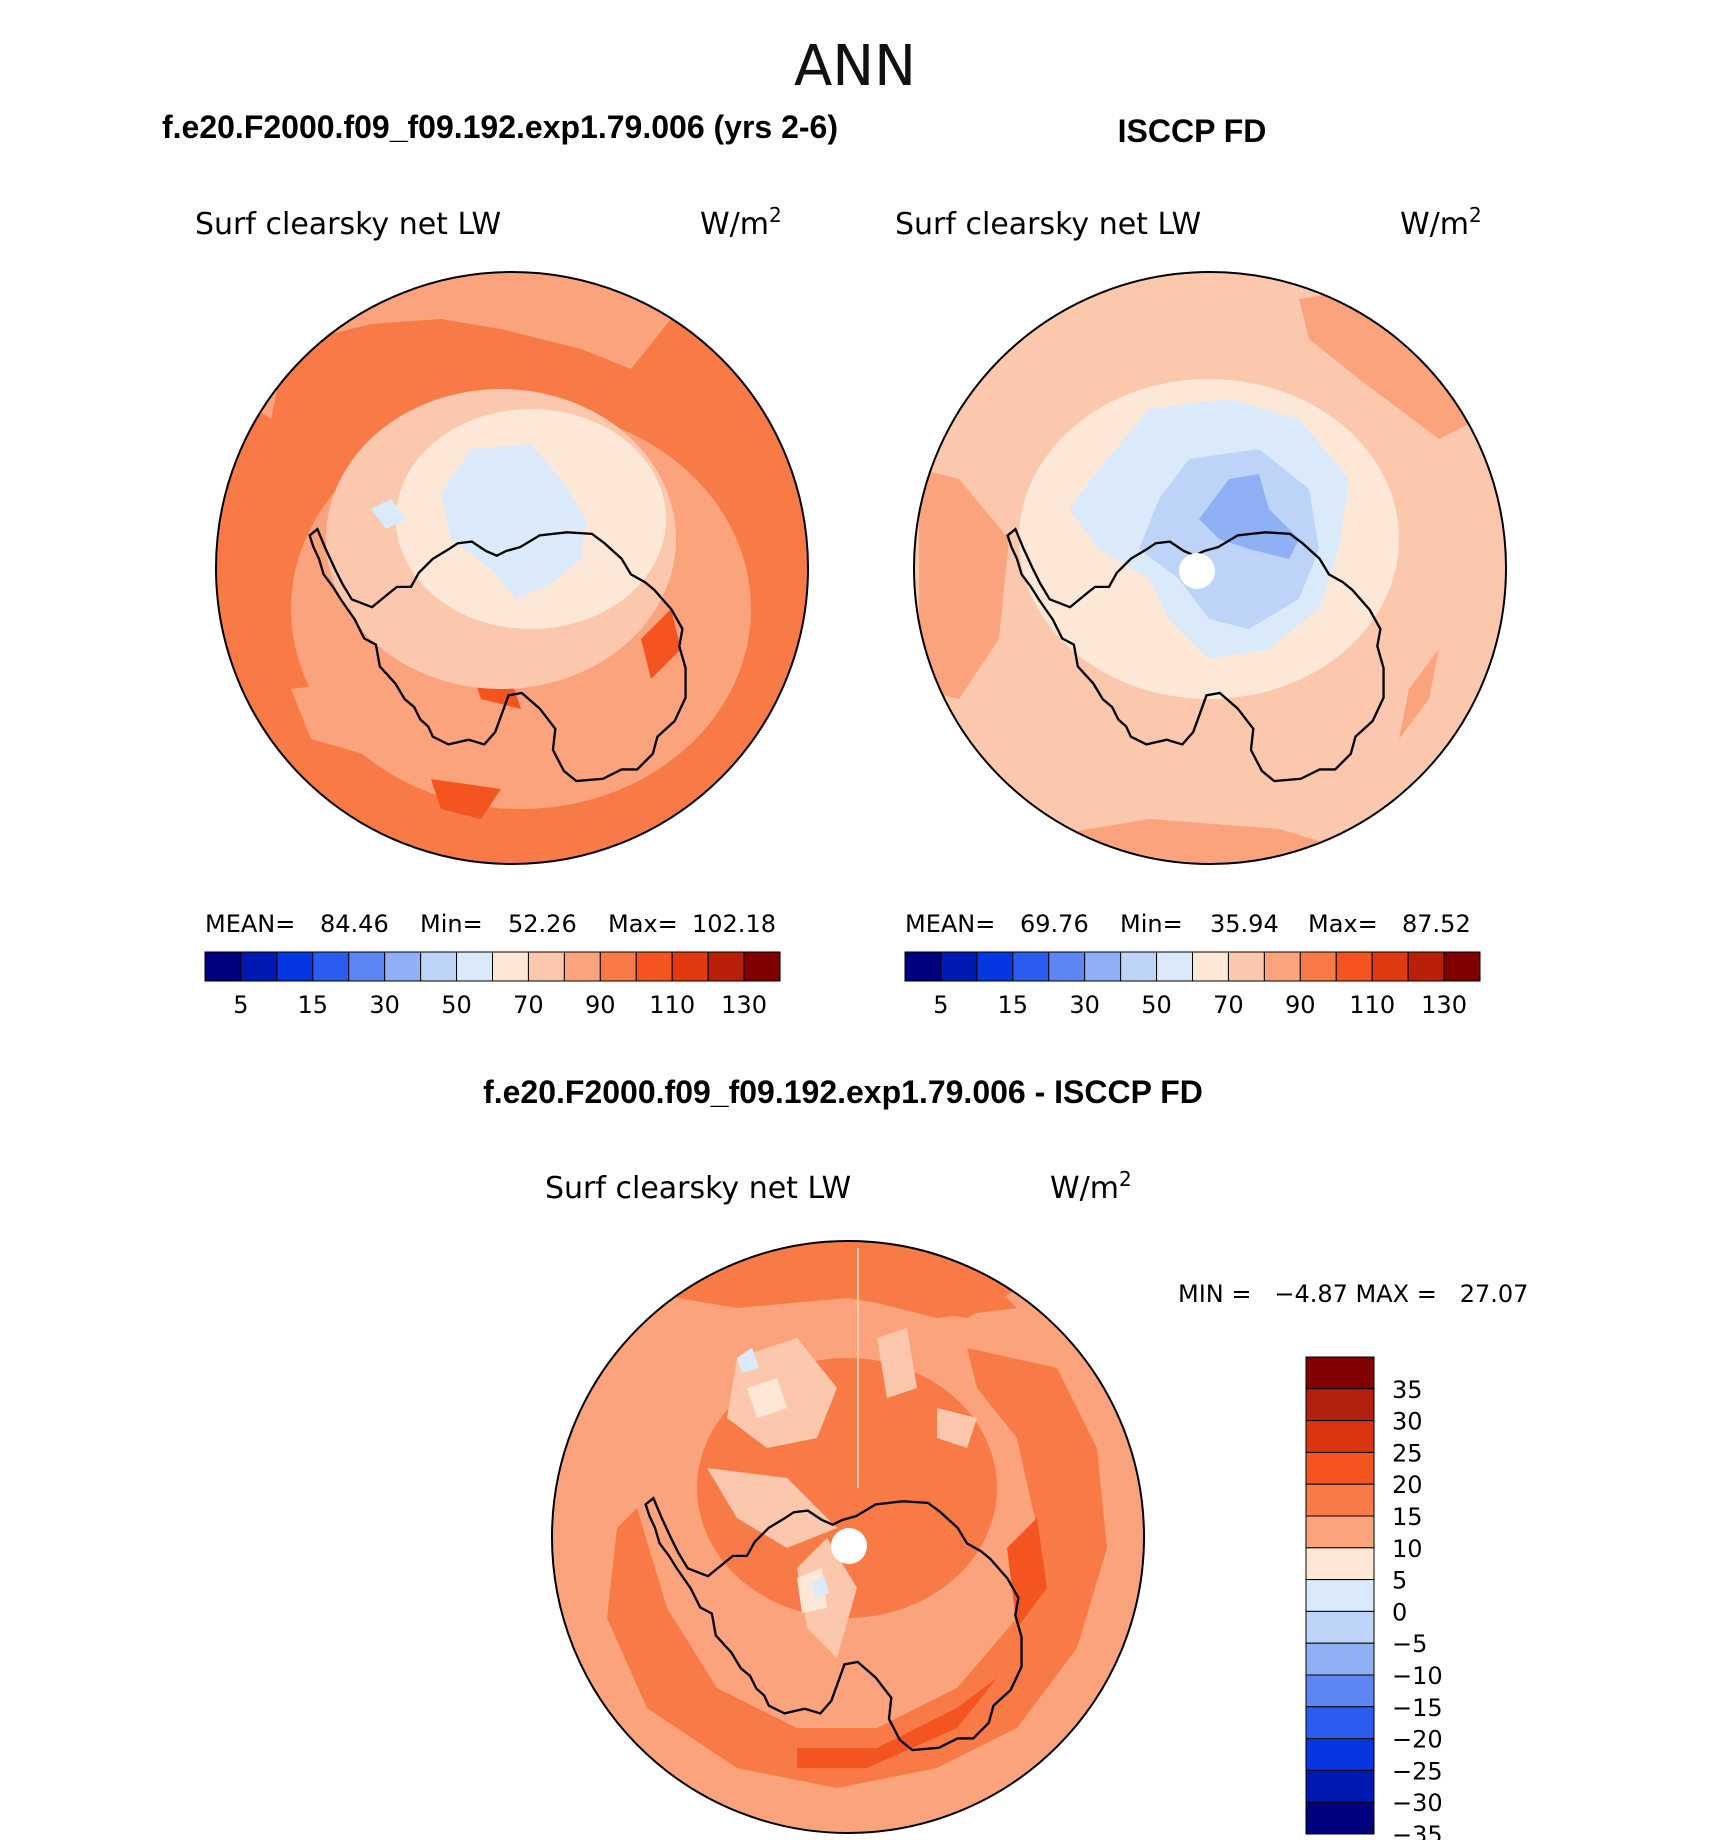 The width and height of the screenshot is (1710, 1840). I want to click on colorbar-model: 5 15 30 50 70 90 110 130, so click(492, 985).